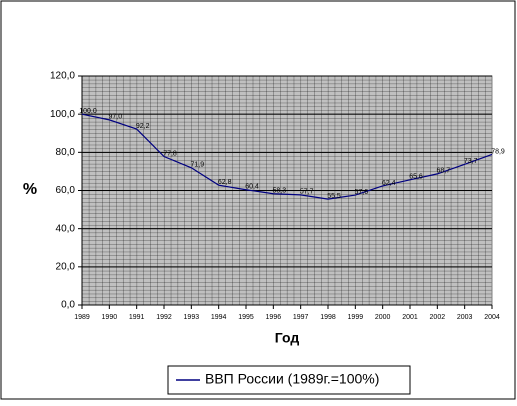  I want to click on x-tick-label: 2001, so click(410, 317).